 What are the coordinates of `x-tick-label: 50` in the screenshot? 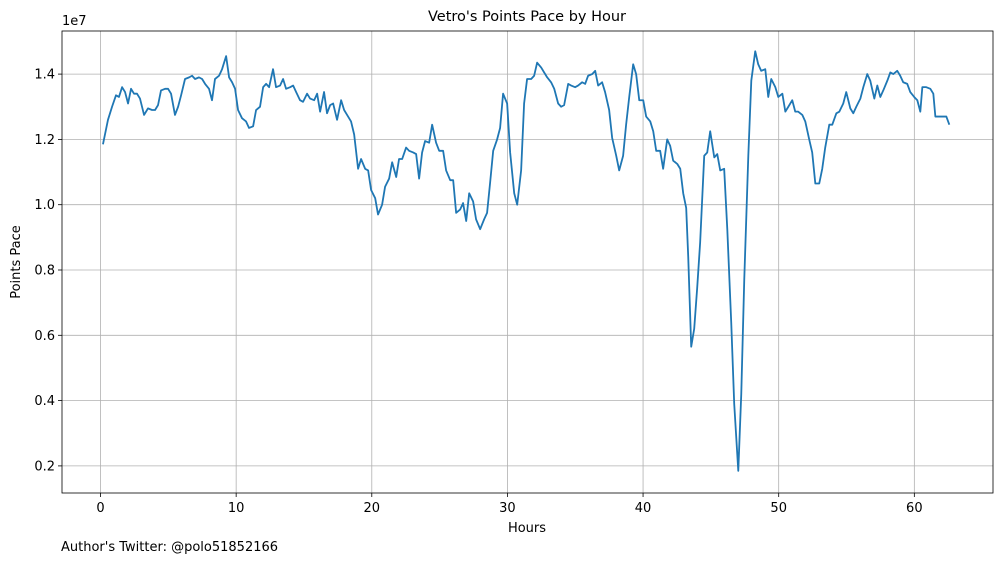 It's located at (778, 508).